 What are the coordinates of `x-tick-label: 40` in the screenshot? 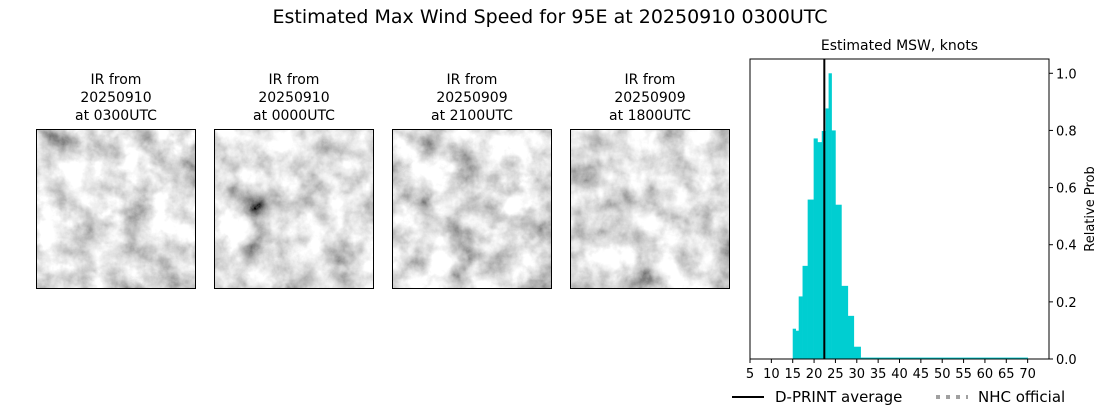 It's located at (899, 374).